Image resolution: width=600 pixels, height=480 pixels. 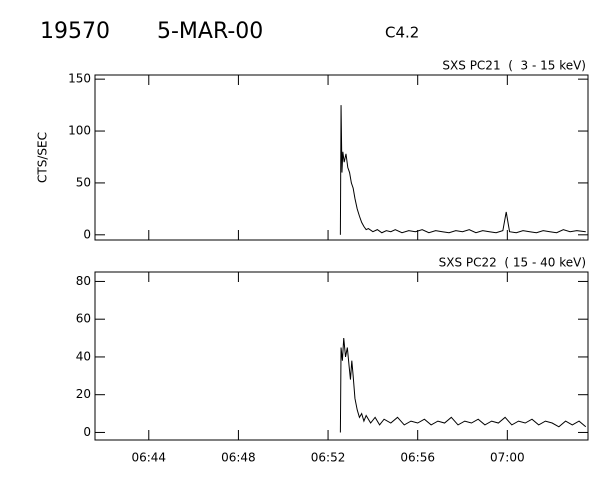 I want to click on flare-class: C4.2, so click(x=402, y=33).